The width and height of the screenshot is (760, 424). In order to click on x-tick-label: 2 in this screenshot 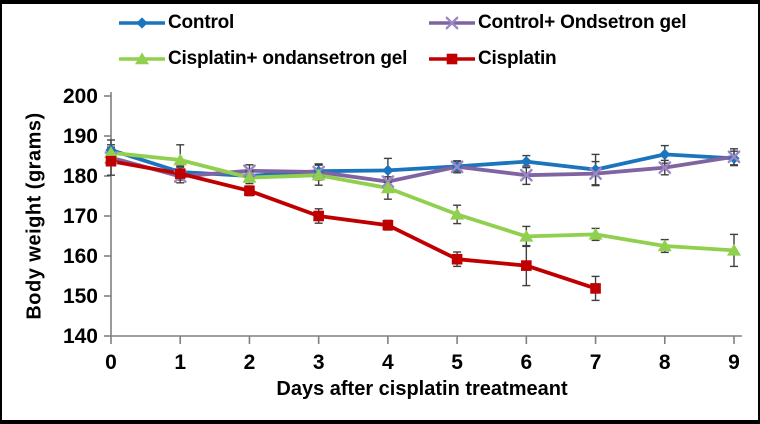, I will do `click(250, 362)`.